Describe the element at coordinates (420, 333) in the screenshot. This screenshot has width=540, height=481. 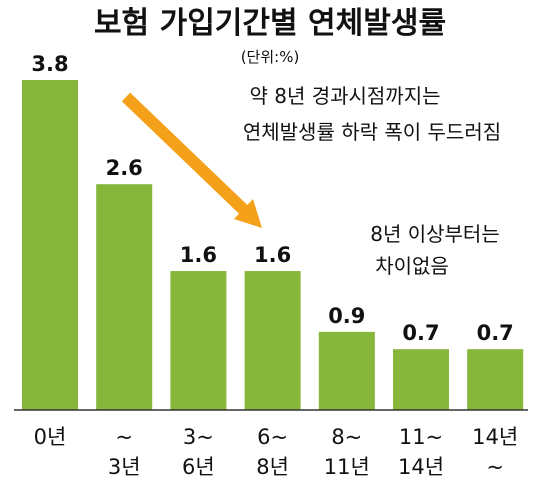
I see `value-label-5: 0.7` at that location.